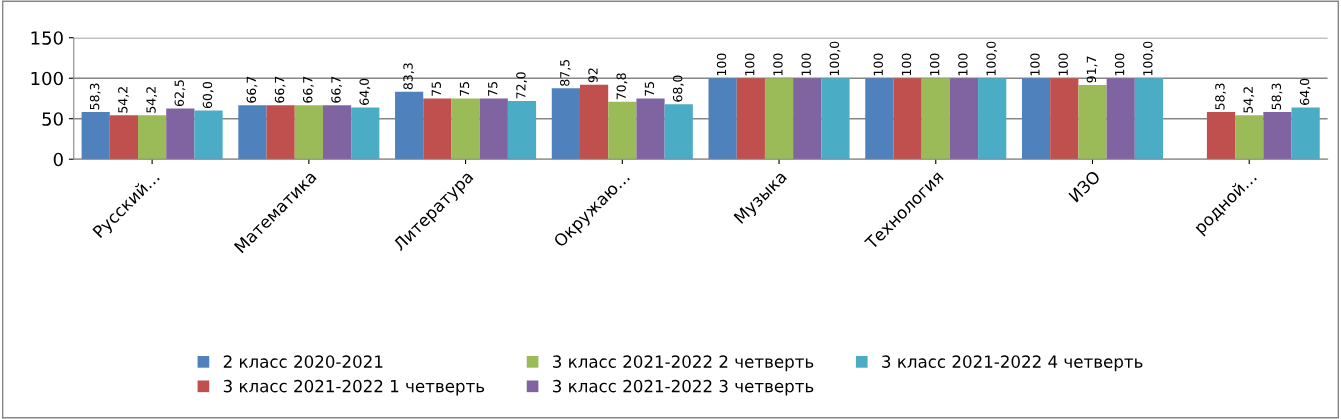 The image size is (1341, 419). I want to click on y-tick-label: 150, so click(47, 38).